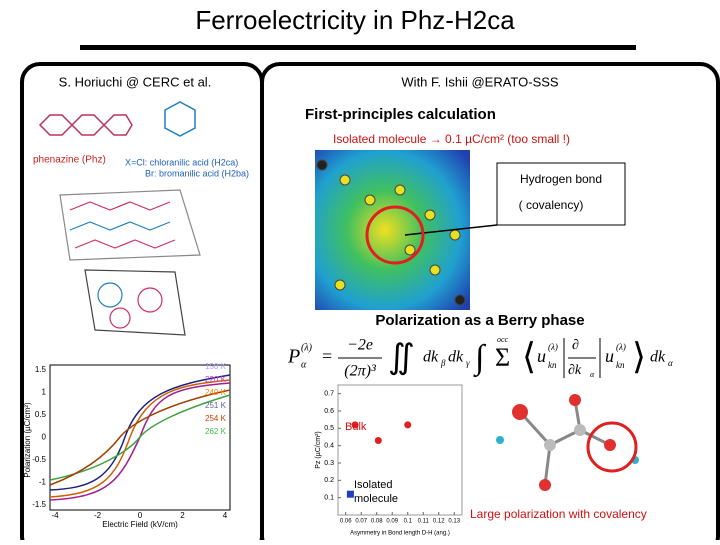 The width and height of the screenshot is (720, 545). Describe the element at coordinates (140, 515) in the screenshot. I see `x-tick-label: 0` at that location.